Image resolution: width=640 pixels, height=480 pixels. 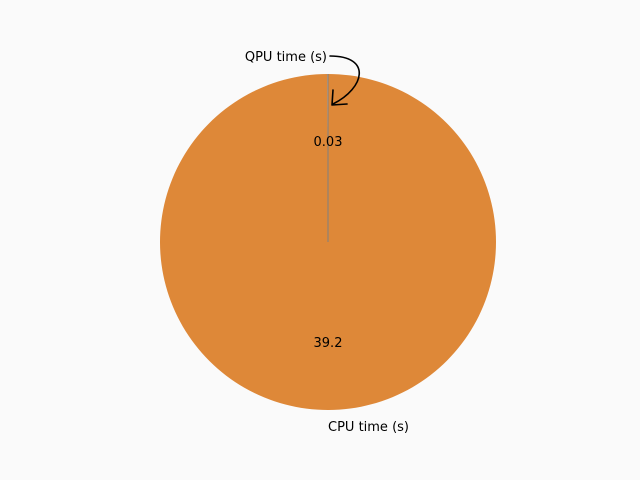 I want to click on qpu-arrow-head, so click(x=339, y=97).